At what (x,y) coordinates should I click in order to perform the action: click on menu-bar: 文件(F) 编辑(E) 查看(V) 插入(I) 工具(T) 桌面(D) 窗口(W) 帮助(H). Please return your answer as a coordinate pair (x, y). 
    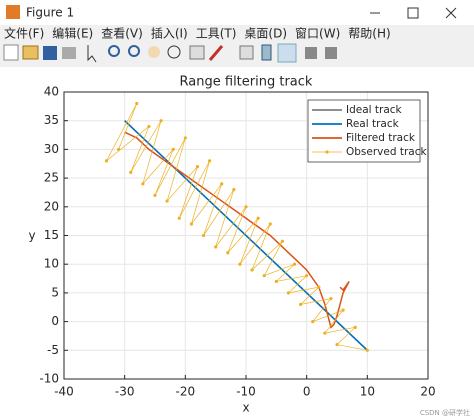
    Looking at the image, I should click on (197, 33).